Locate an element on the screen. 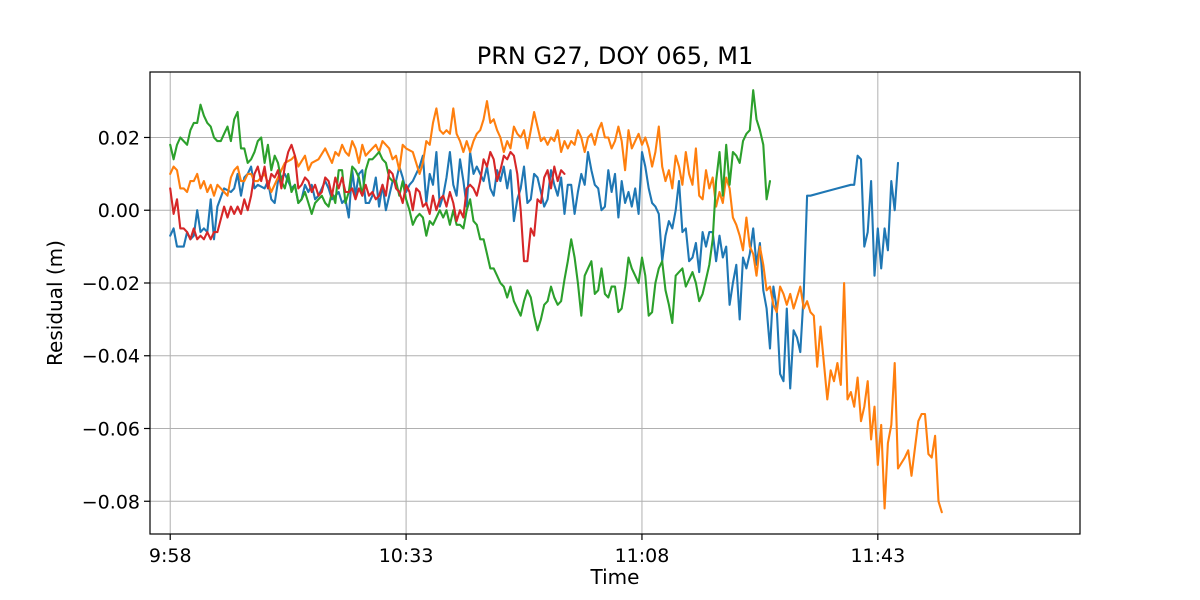 The image size is (1200, 600). y-tick-label: −0.08 is located at coordinates (111, 502).